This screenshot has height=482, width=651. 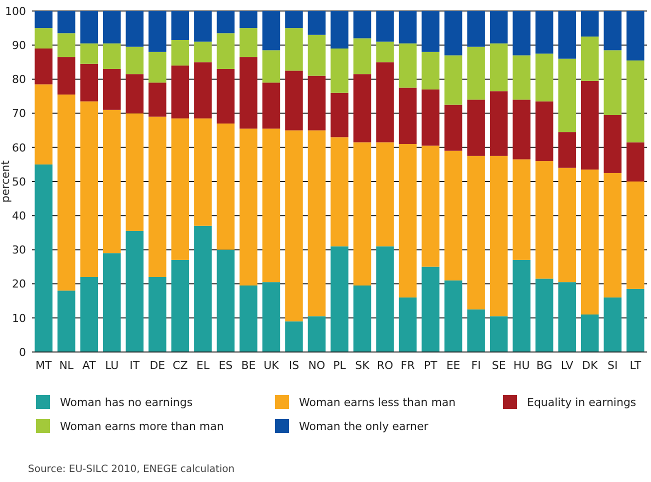 I want to click on y-tick-label: 100, so click(x=15, y=11).